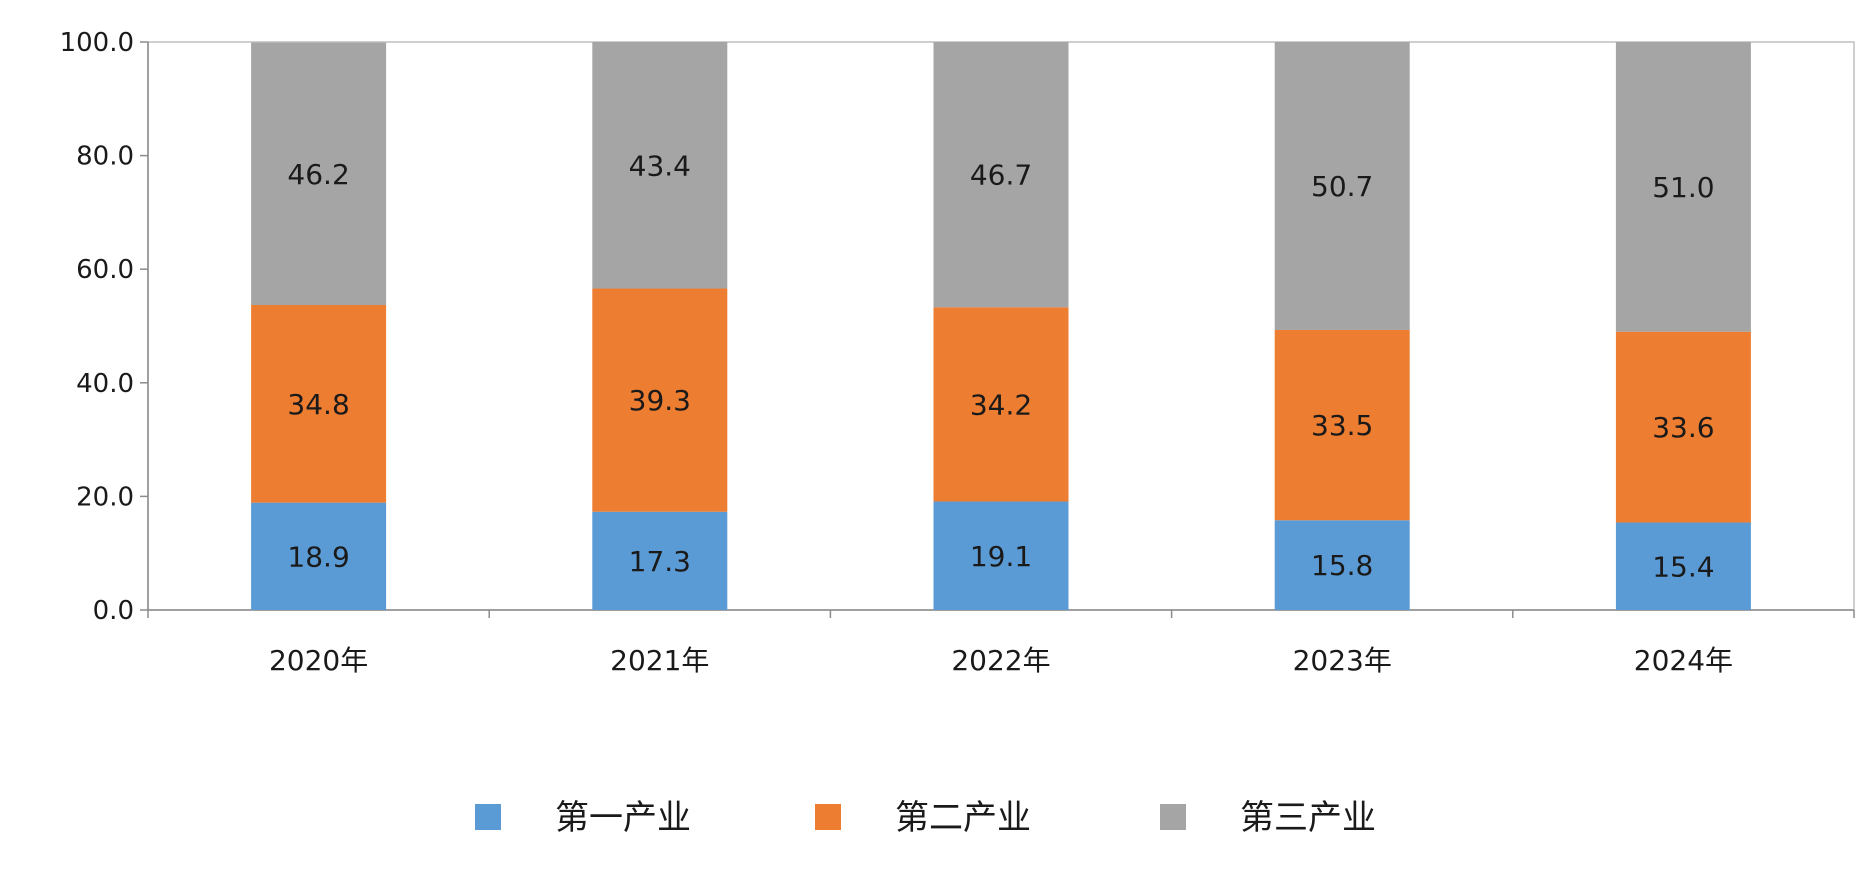  Describe the element at coordinates (97, 43) in the screenshot. I see `y-tick-label: 100.0` at that location.